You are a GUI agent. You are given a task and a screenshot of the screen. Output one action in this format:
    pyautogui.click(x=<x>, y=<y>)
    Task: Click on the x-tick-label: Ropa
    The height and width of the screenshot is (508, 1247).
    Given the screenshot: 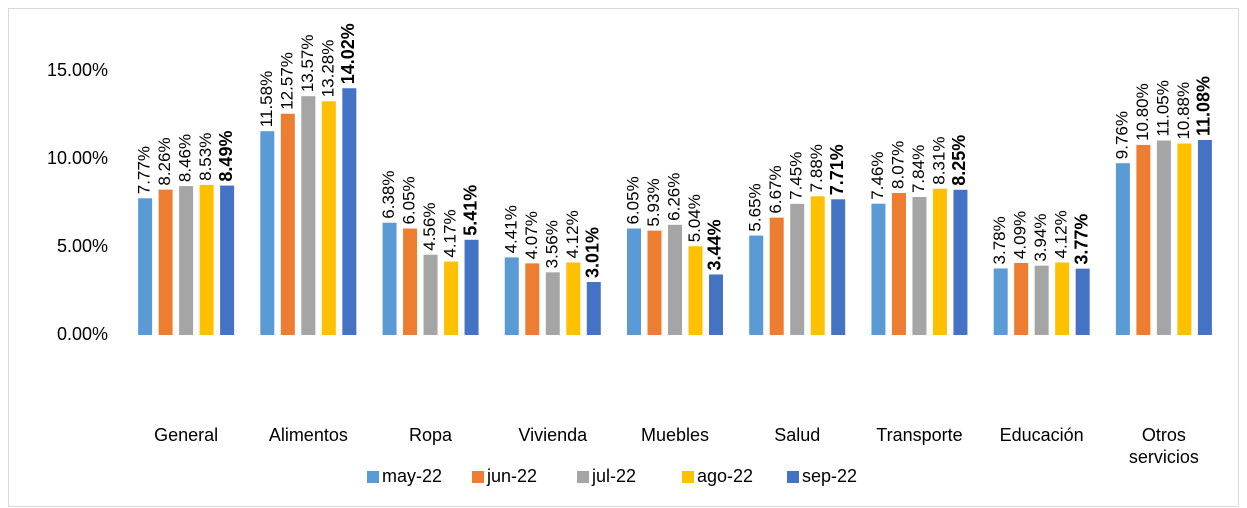 What is the action you would take?
    pyautogui.click(x=431, y=435)
    